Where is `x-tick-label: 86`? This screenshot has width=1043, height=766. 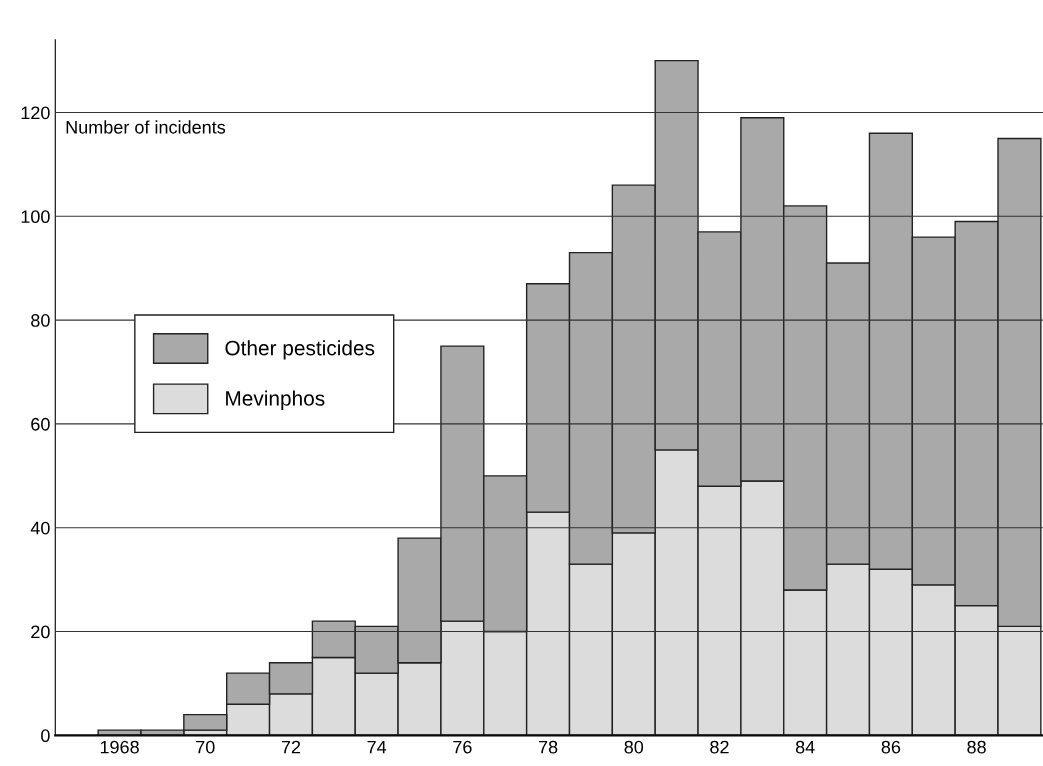 x-tick-label: 86 is located at coordinates (891, 747).